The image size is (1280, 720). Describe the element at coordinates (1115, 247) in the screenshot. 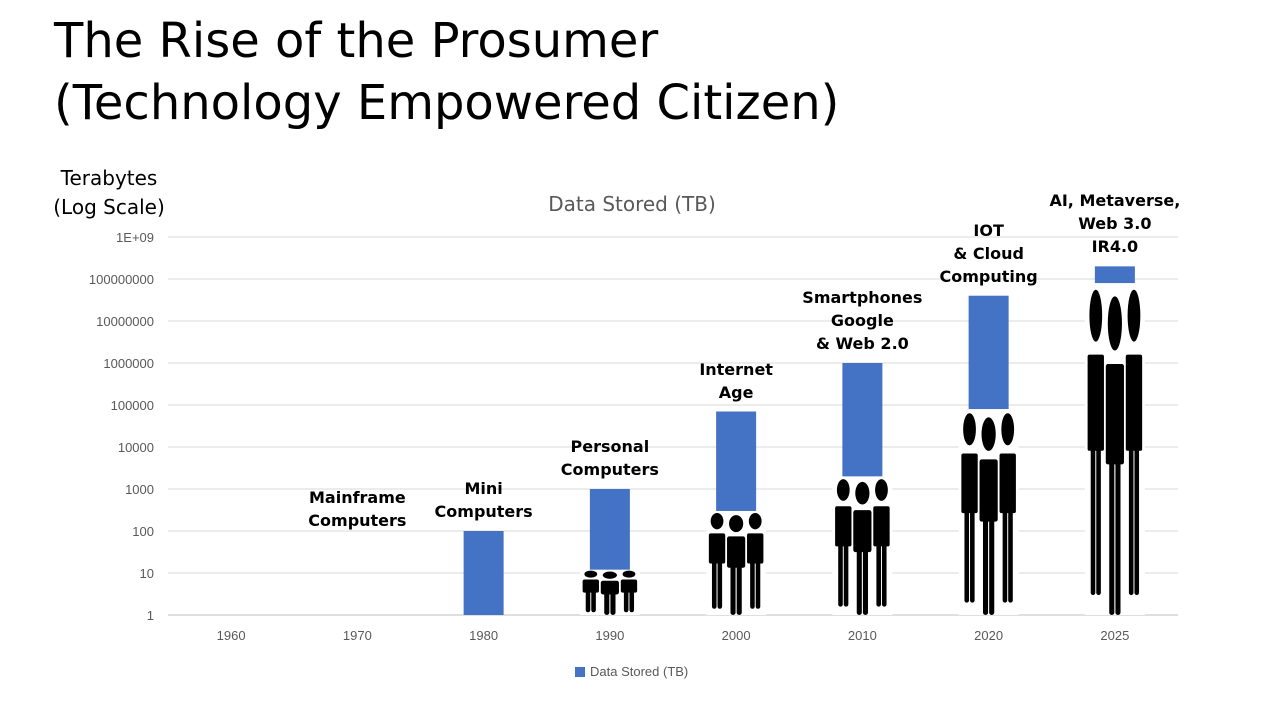

I see `era-label-line: IR4.0` at that location.